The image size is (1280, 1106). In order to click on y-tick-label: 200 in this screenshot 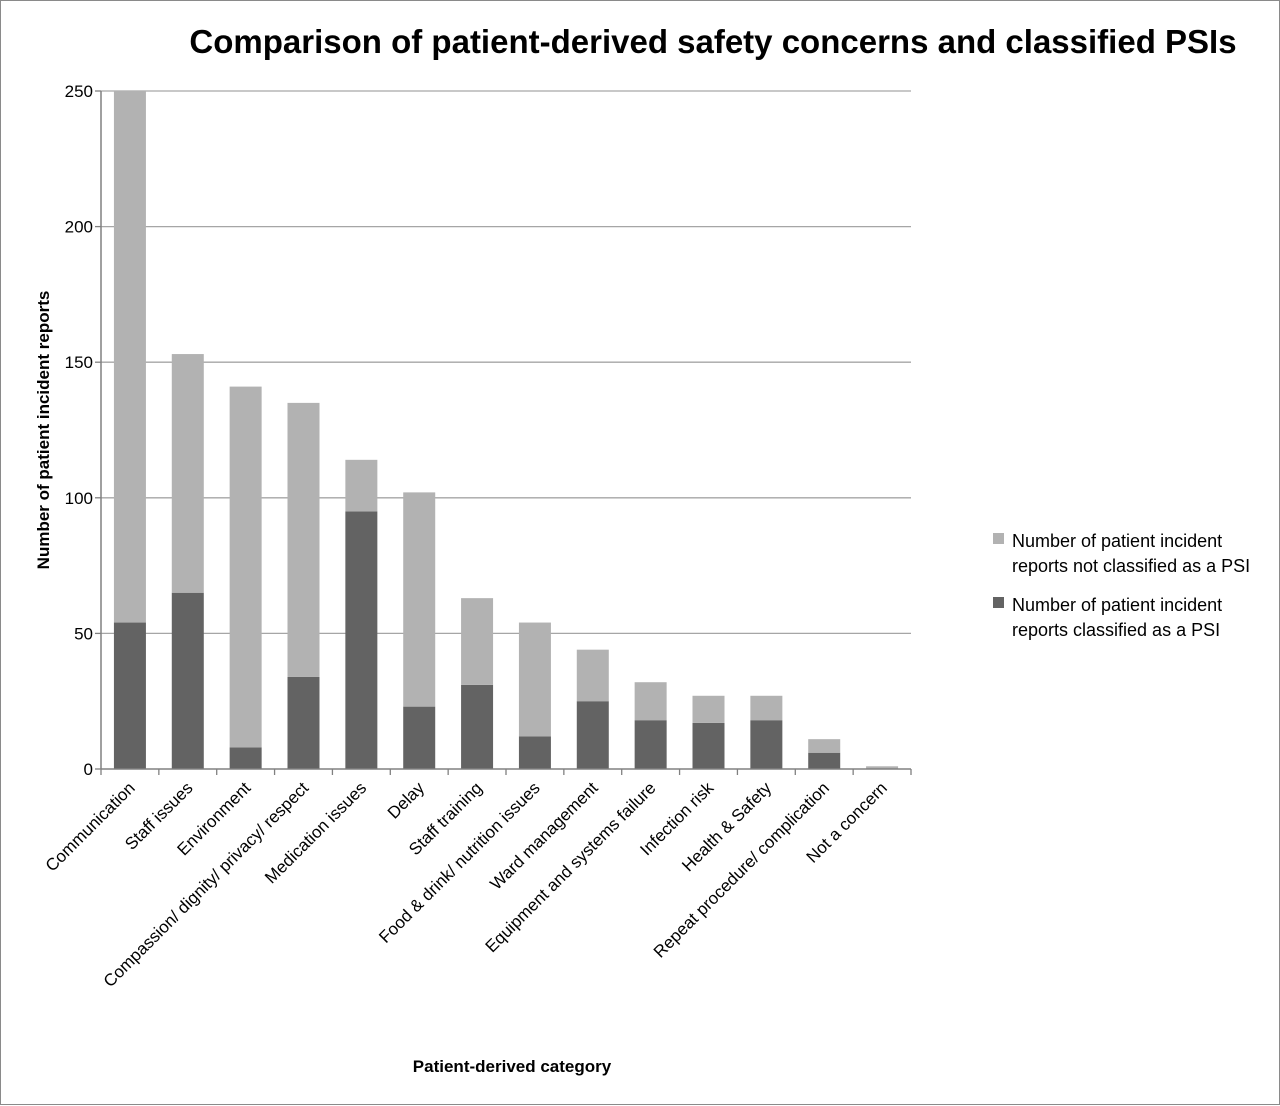, I will do `click(79, 227)`.